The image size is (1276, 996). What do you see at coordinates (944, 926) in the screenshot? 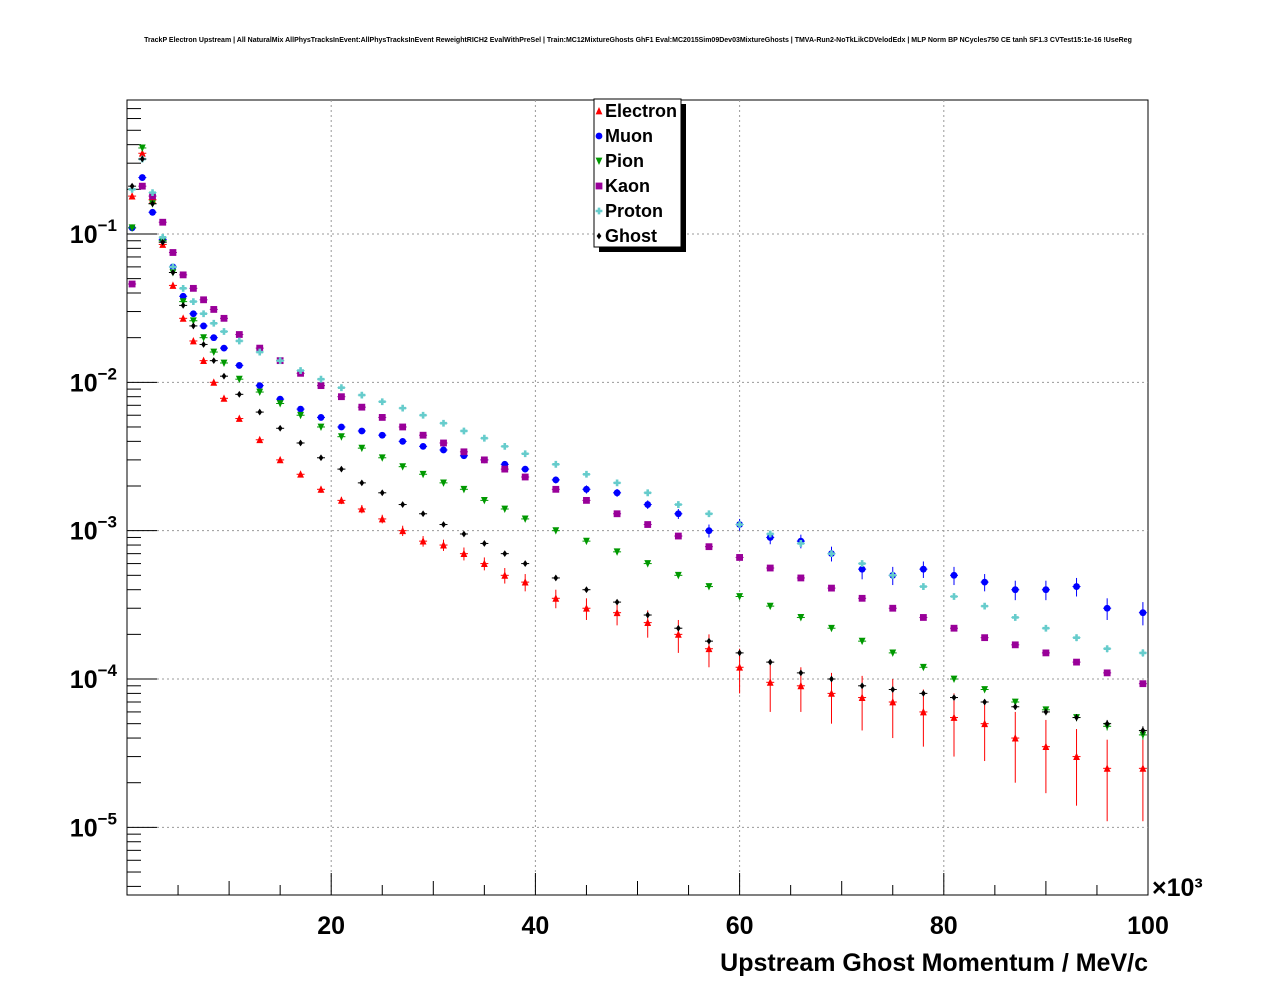
I see `x-tick-label: 80` at bounding box center [944, 926].